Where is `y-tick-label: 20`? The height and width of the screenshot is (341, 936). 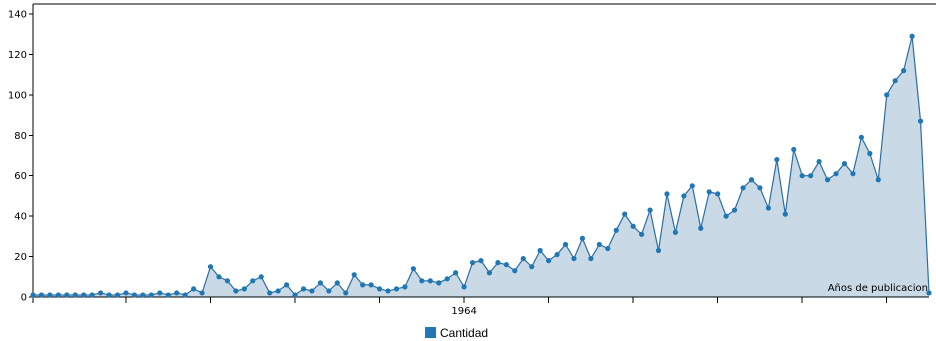 y-tick-label: 20 is located at coordinates (20, 257).